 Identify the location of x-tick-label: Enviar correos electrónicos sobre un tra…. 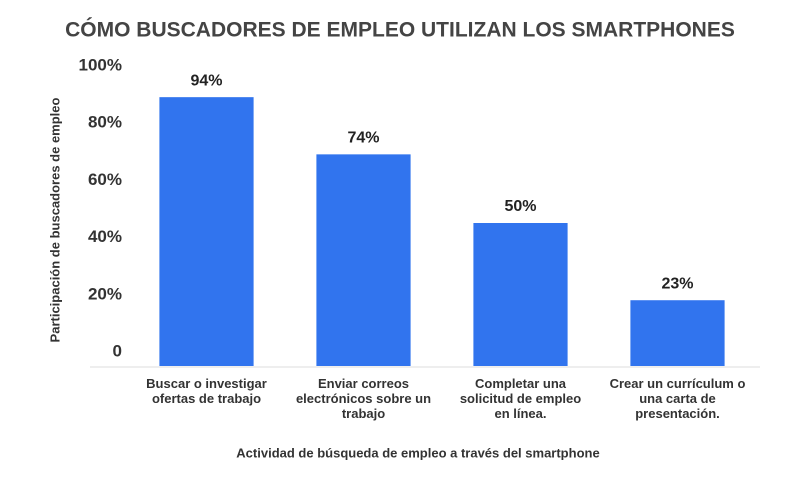
(363, 398).